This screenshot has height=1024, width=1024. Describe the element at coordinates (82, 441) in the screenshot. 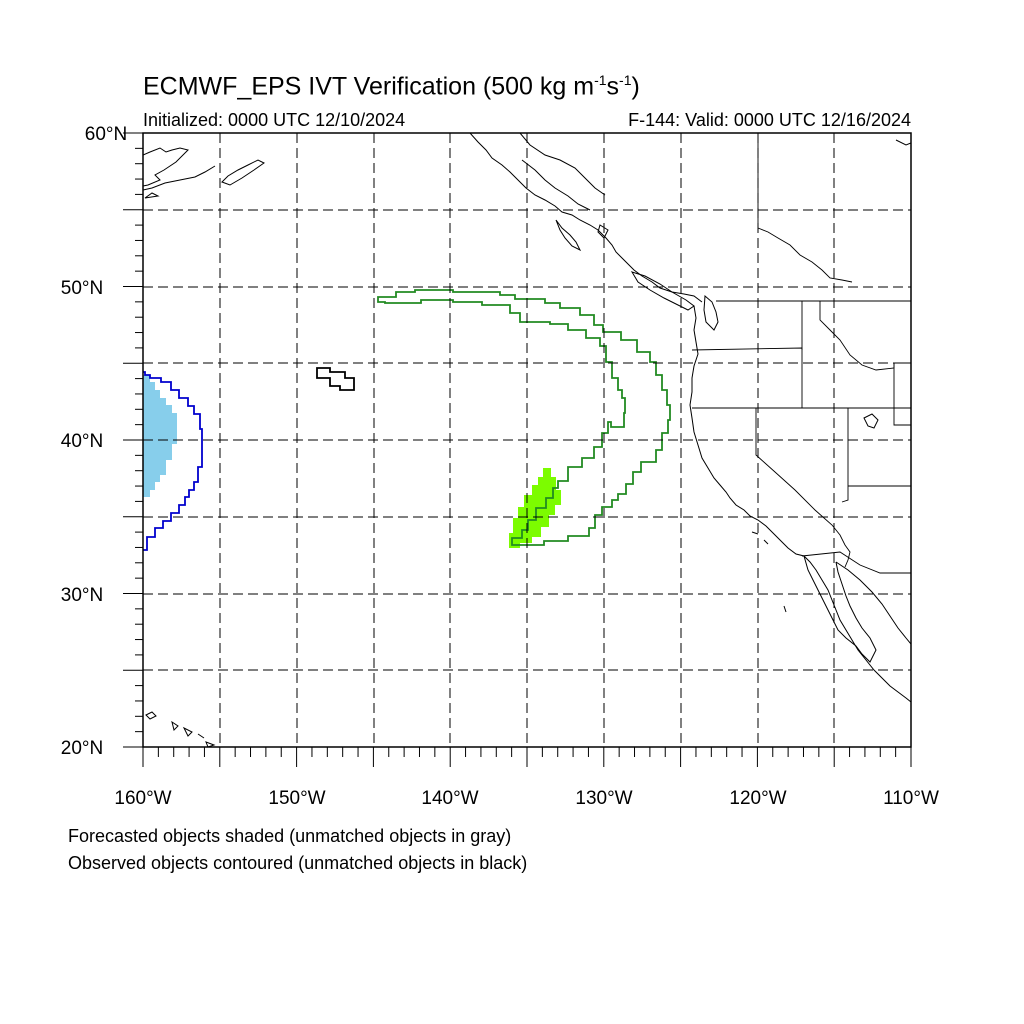

I see `lat-label-40: 40°N` at that location.